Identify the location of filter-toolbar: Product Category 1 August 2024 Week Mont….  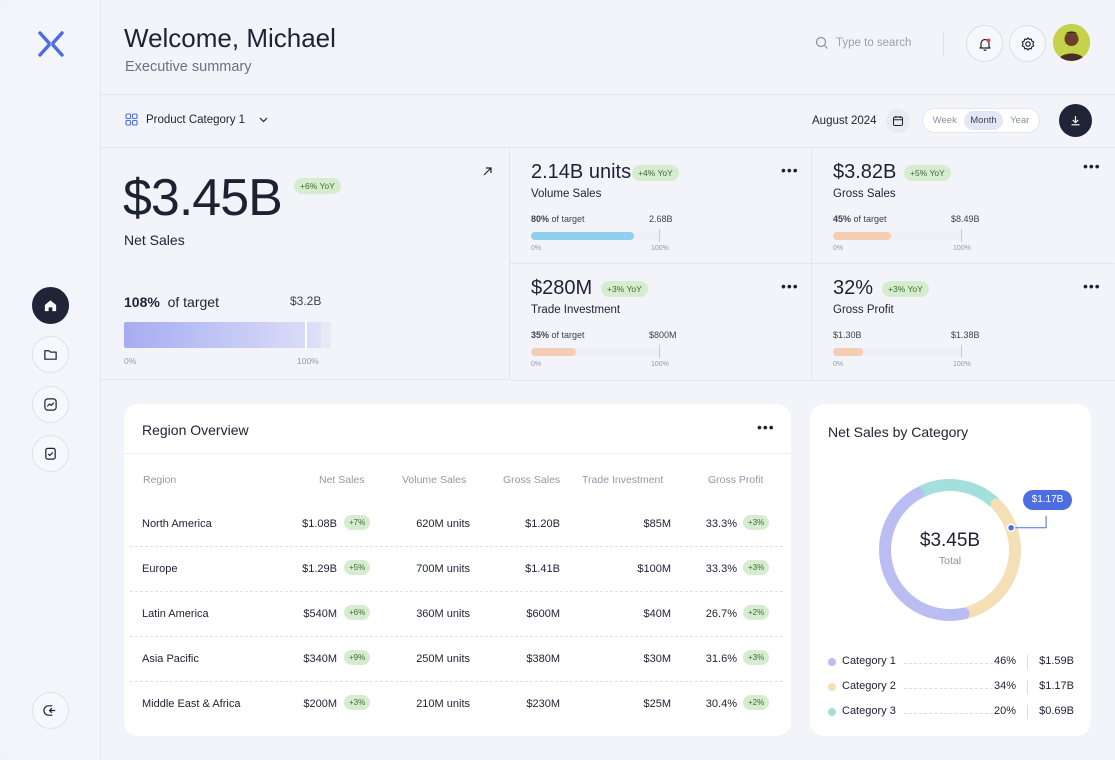
(608, 121).